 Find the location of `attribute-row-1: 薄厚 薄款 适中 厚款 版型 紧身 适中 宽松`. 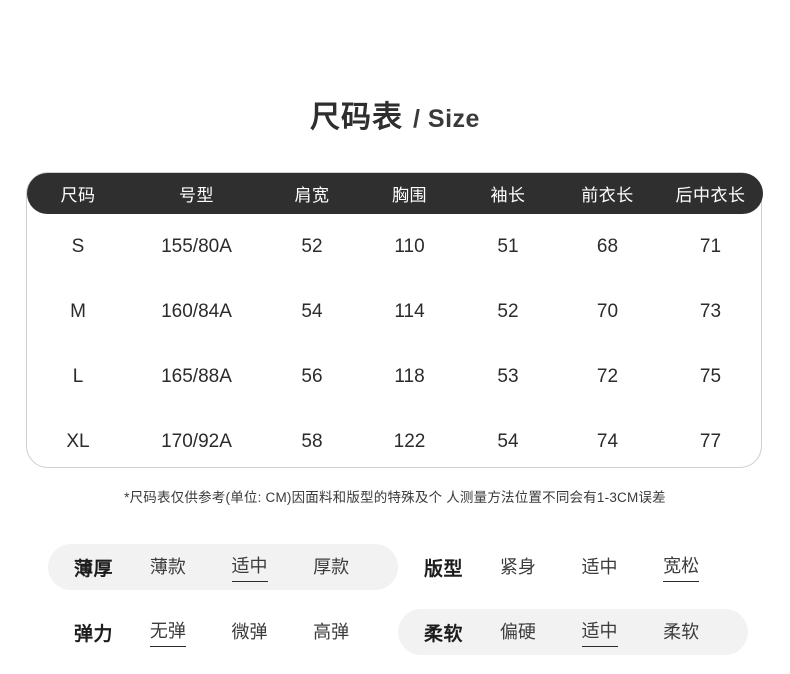

attribute-row-1: 薄厚 薄款 适中 厚款 版型 紧身 适中 宽松 is located at coordinates (398, 567).